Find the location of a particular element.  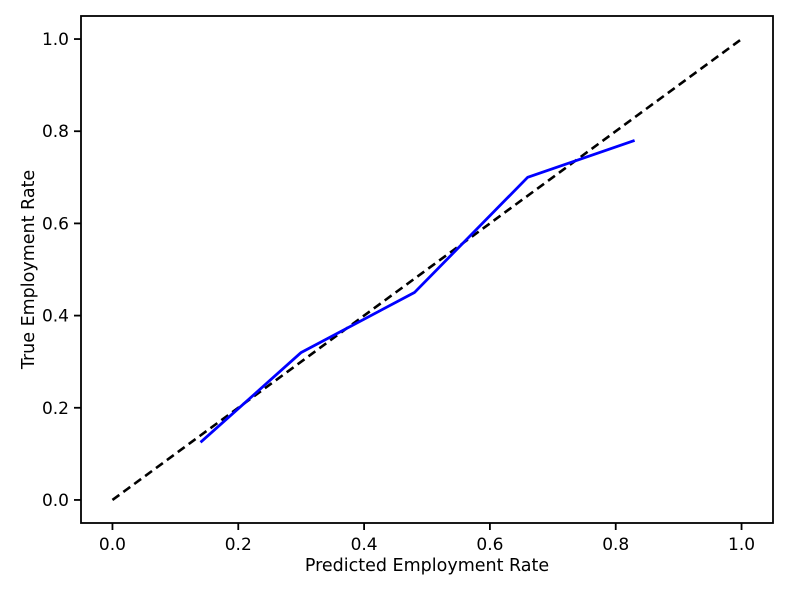

x-tick-label: 0.2 is located at coordinates (238, 545).